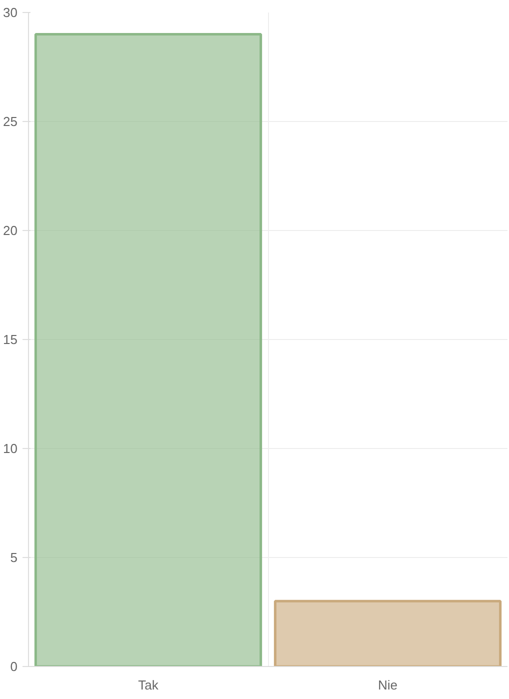  Describe the element at coordinates (148, 685) in the screenshot. I see `x-tick-label: Tak` at that location.